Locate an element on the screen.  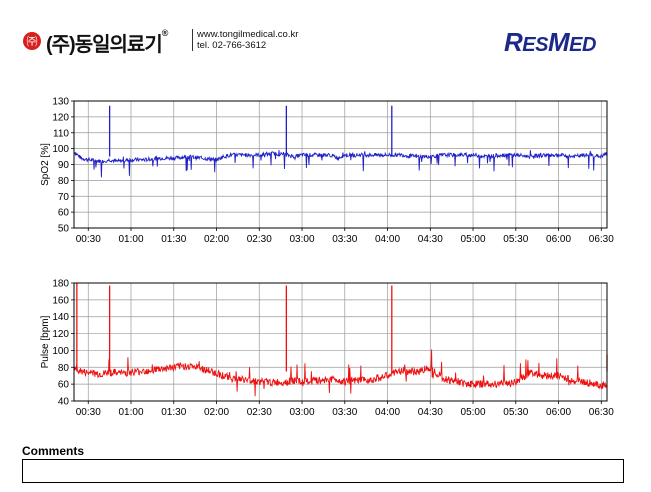
company-name: (주)동일의료기® is located at coordinates (107, 42).